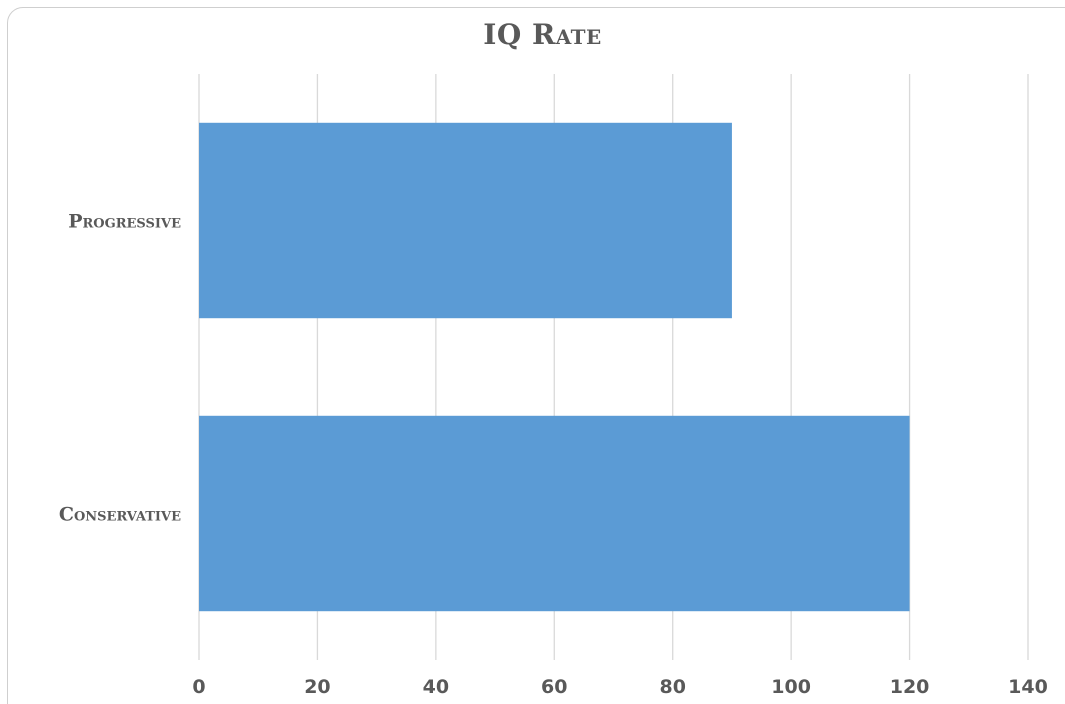 Image resolution: width=1065 pixels, height=704 pixels. Describe the element at coordinates (124, 222) in the screenshot. I see `category-label-progressive: Progressive` at that location.